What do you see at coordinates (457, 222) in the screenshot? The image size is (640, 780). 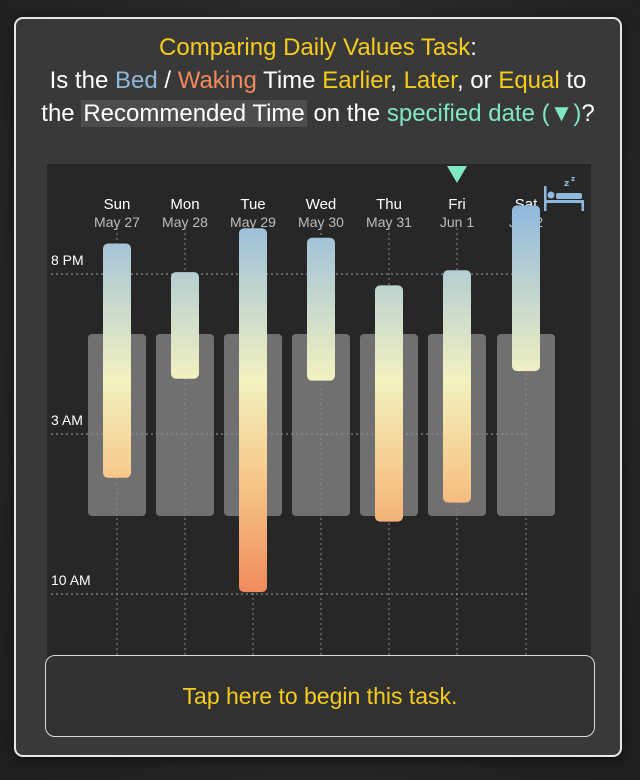 I see `day-date-label: Jun 1` at bounding box center [457, 222].